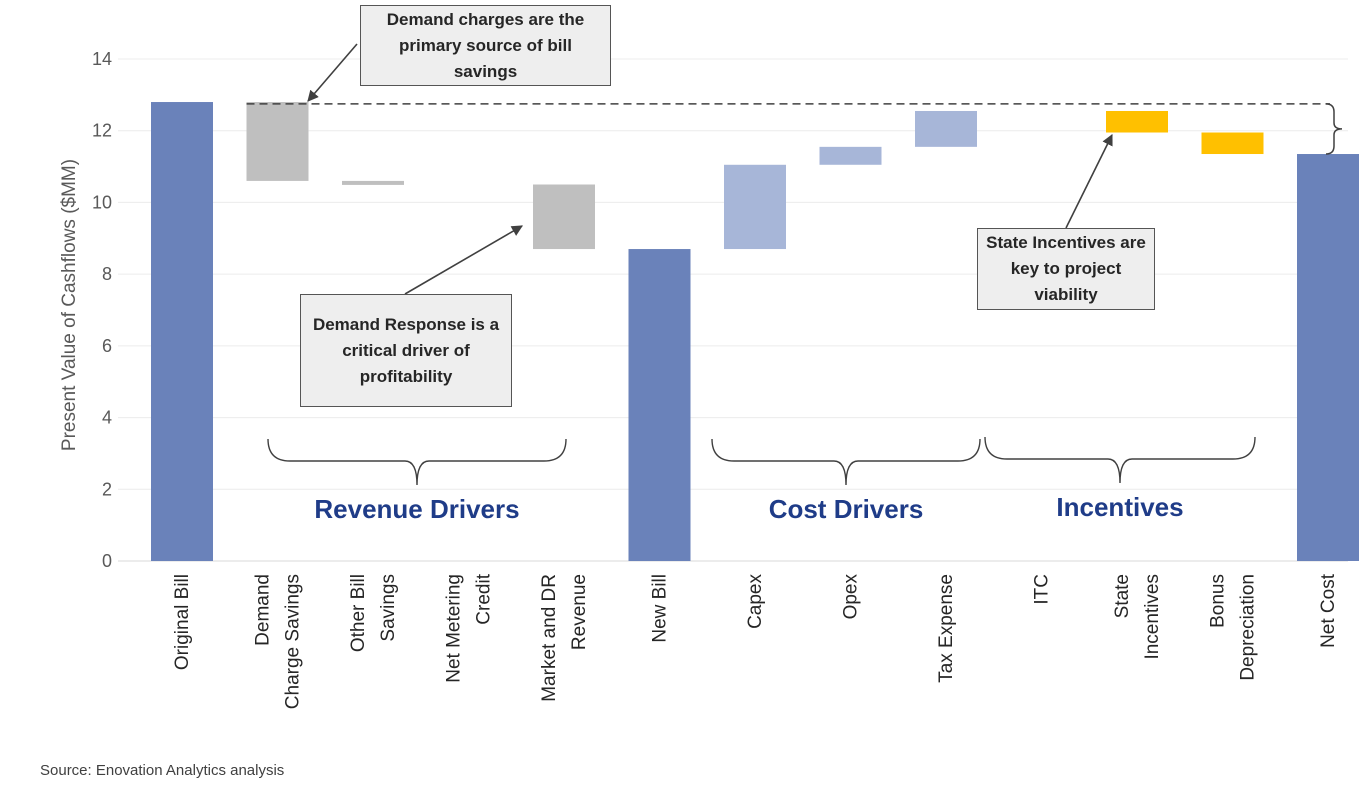 The width and height of the screenshot is (1370, 795). What do you see at coordinates (1232, 143) in the screenshot?
I see `bar-bonus-depreciation` at bounding box center [1232, 143].